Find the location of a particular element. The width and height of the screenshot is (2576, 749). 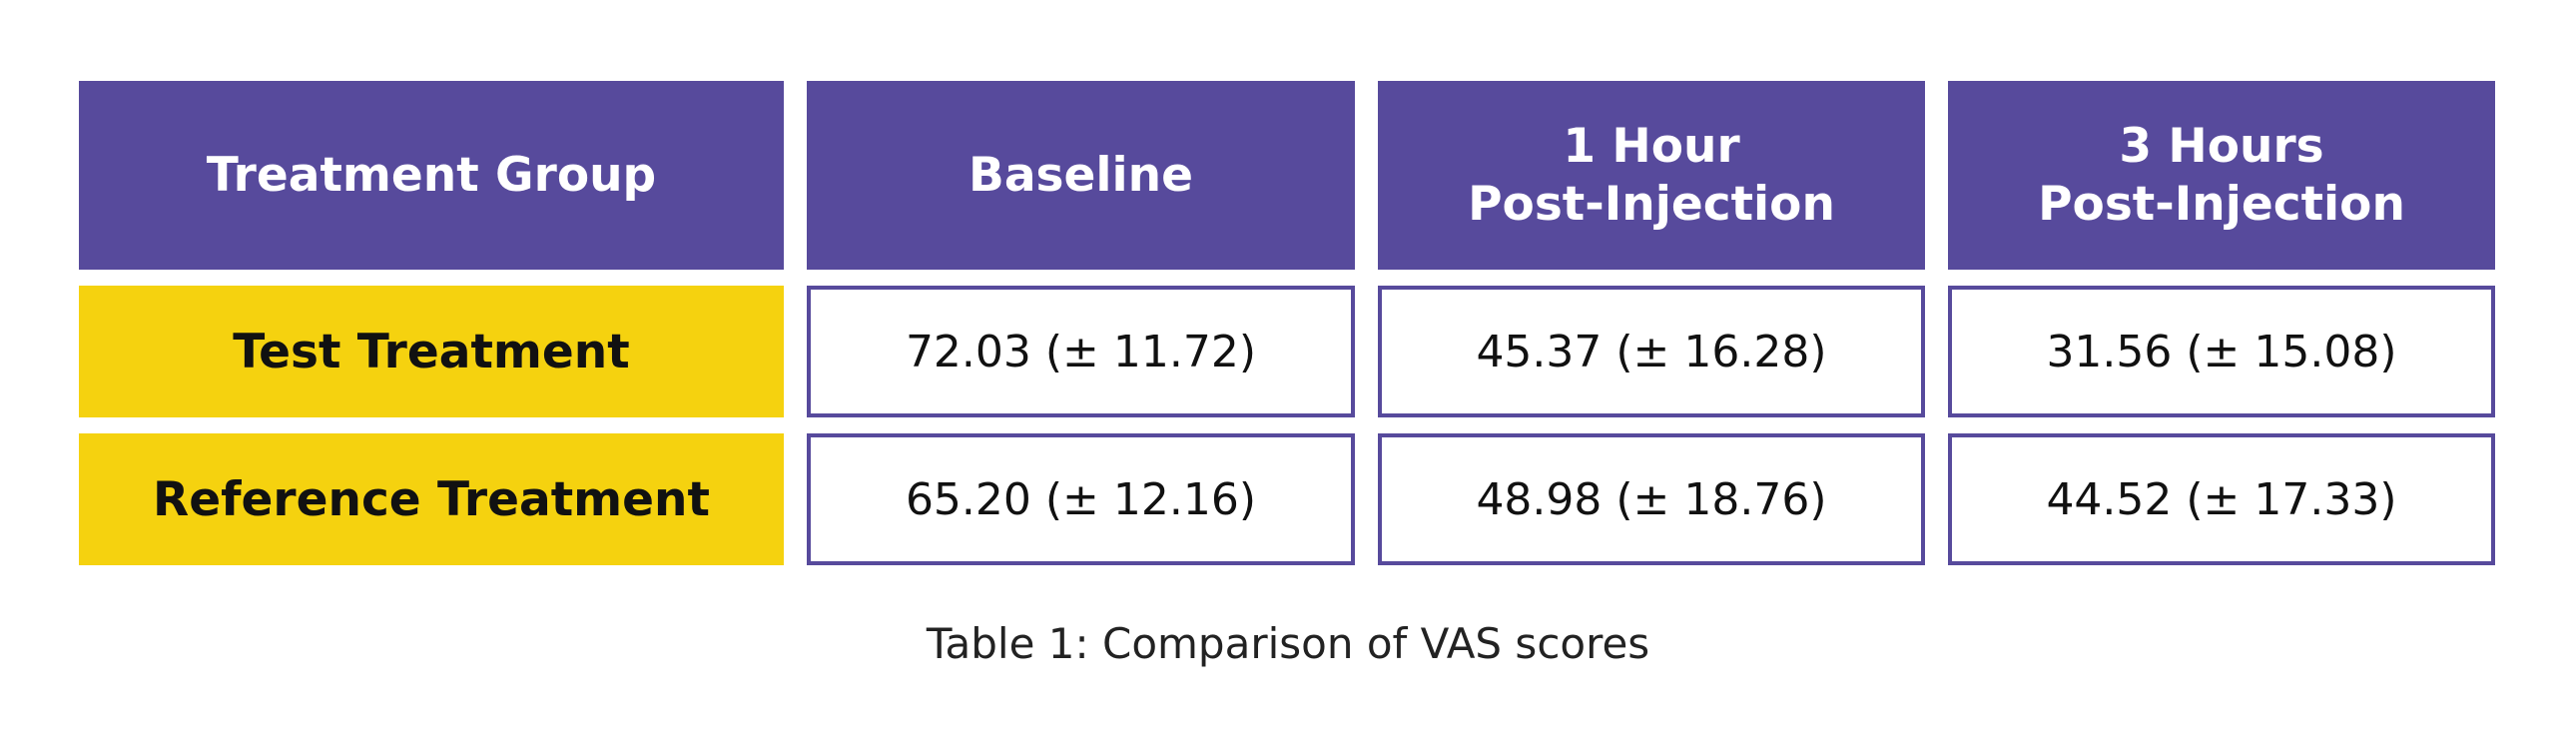

value-cell: 72.03 (± 11.72) is located at coordinates (1081, 351).